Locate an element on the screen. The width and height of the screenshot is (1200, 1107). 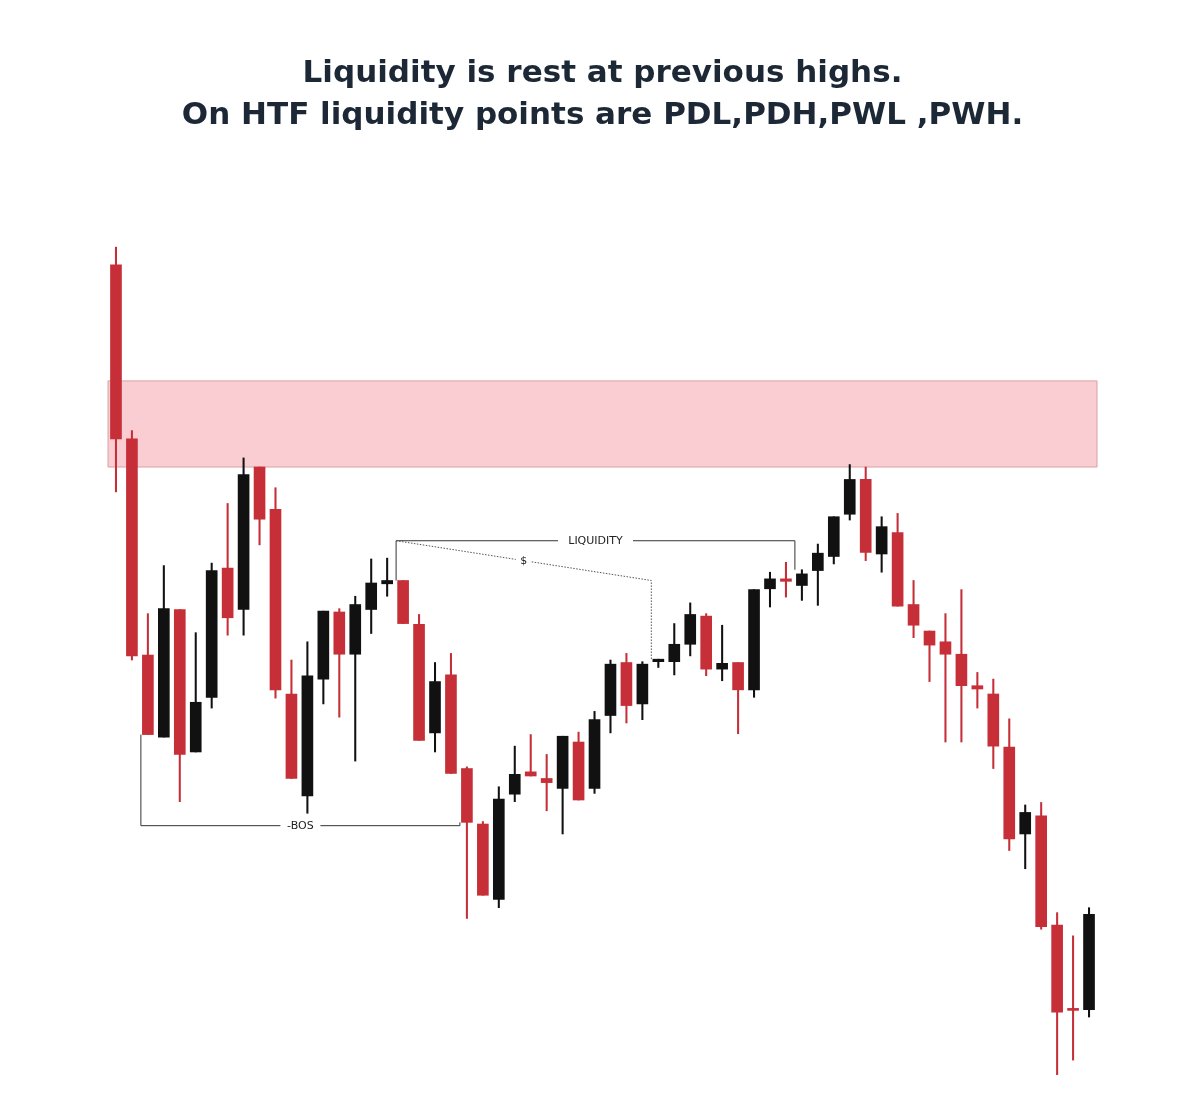
annotation: -BOS is located at coordinates (300, 826).